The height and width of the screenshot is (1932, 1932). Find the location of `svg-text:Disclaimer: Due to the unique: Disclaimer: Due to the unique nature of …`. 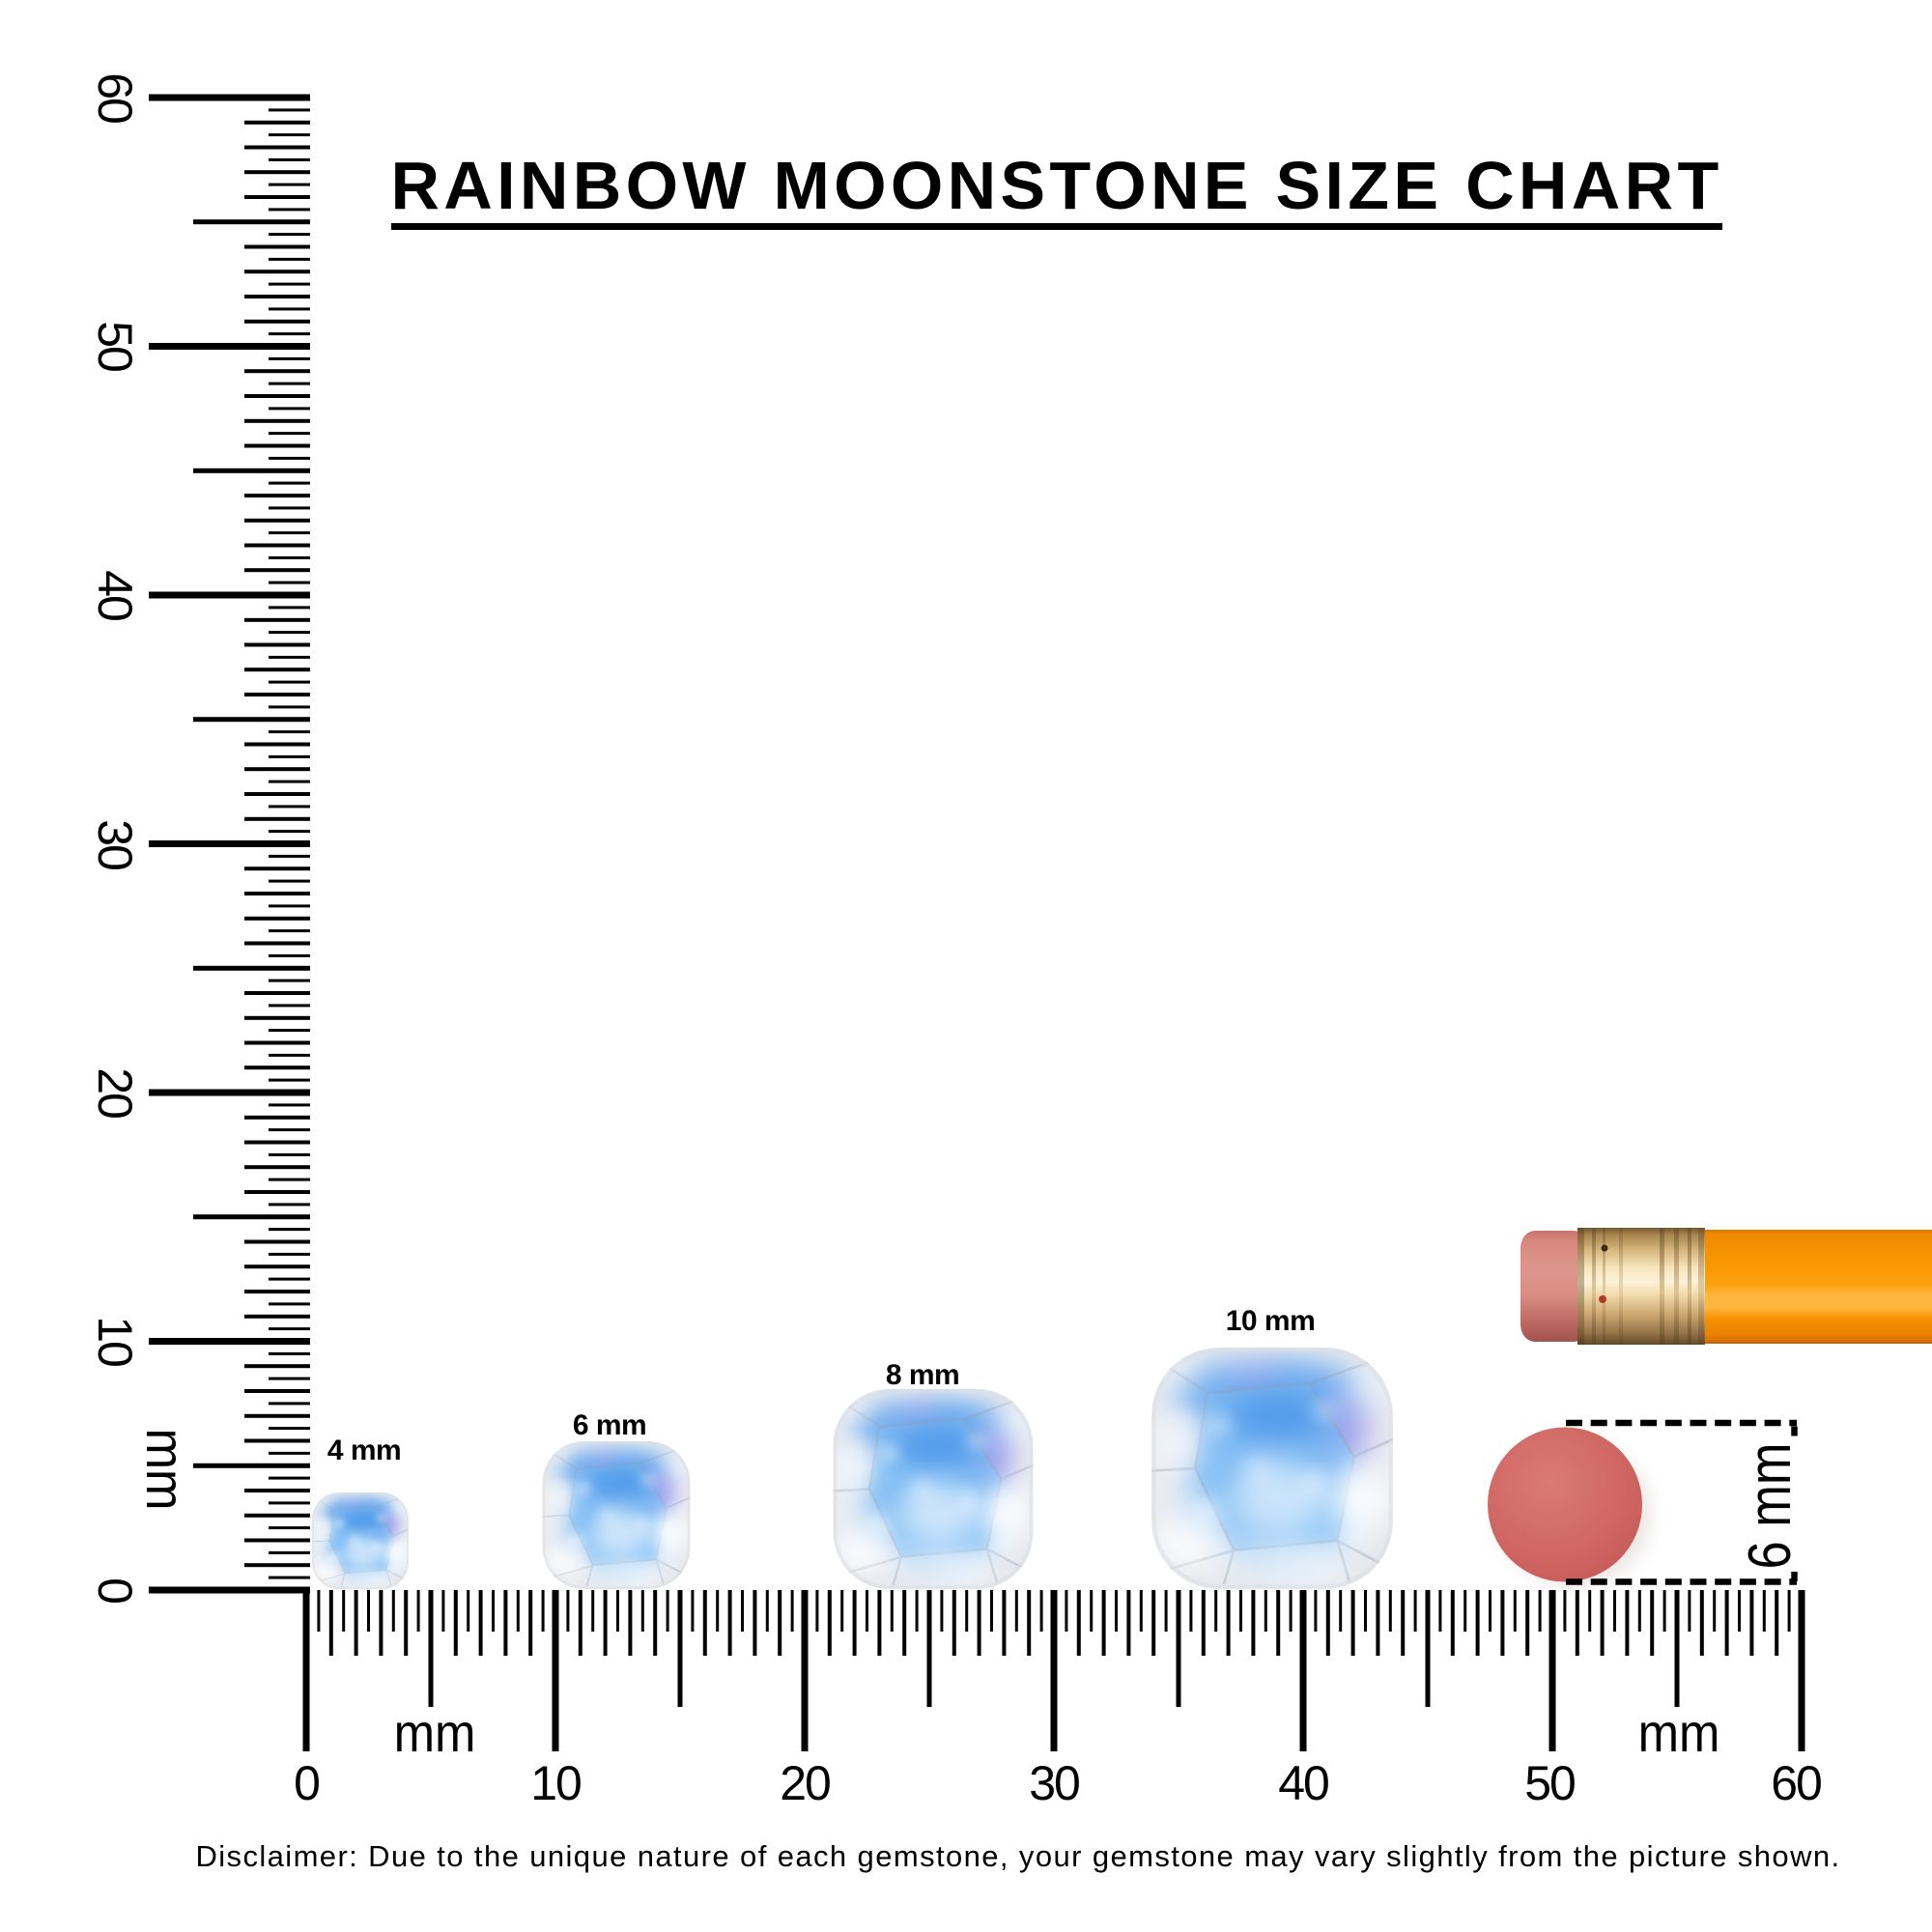

svg-text:Disclaimer: Due to the unique: Disclaimer: Due to the unique nature of … is located at coordinates (1018, 1856).